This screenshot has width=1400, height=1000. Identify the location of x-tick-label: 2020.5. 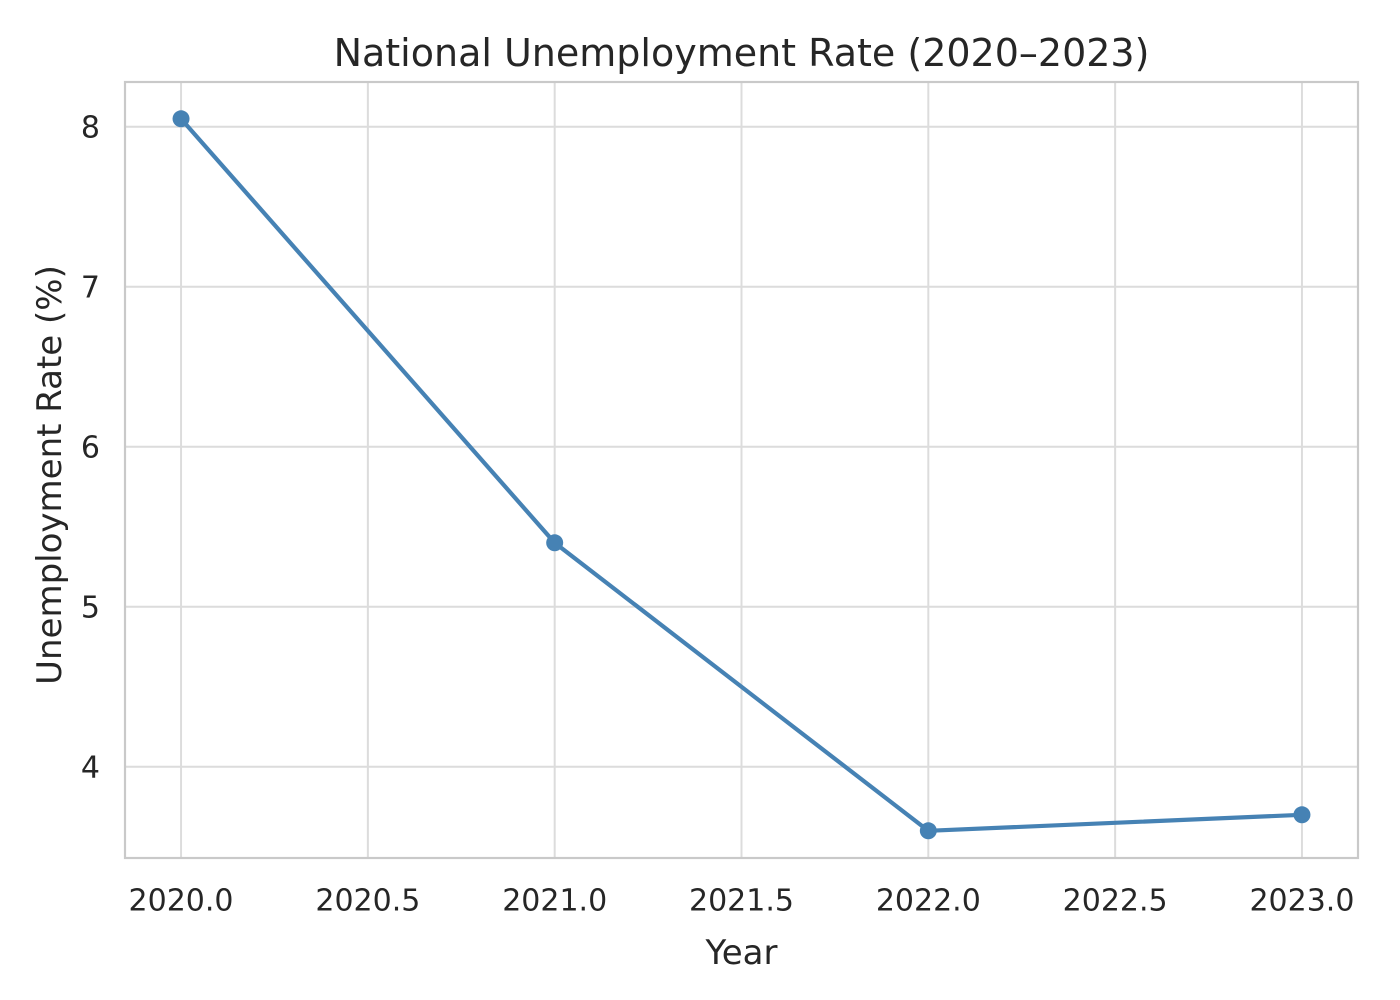
(367, 901).